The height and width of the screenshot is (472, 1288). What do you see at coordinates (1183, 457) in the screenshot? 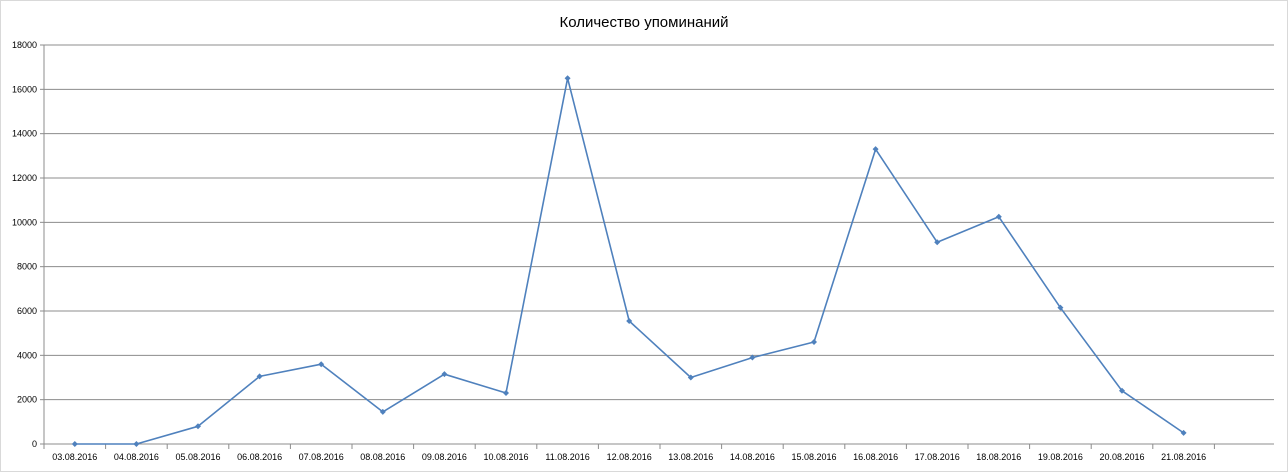
I see `x-tick-label: 21.08.2016` at bounding box center [1183, 457].